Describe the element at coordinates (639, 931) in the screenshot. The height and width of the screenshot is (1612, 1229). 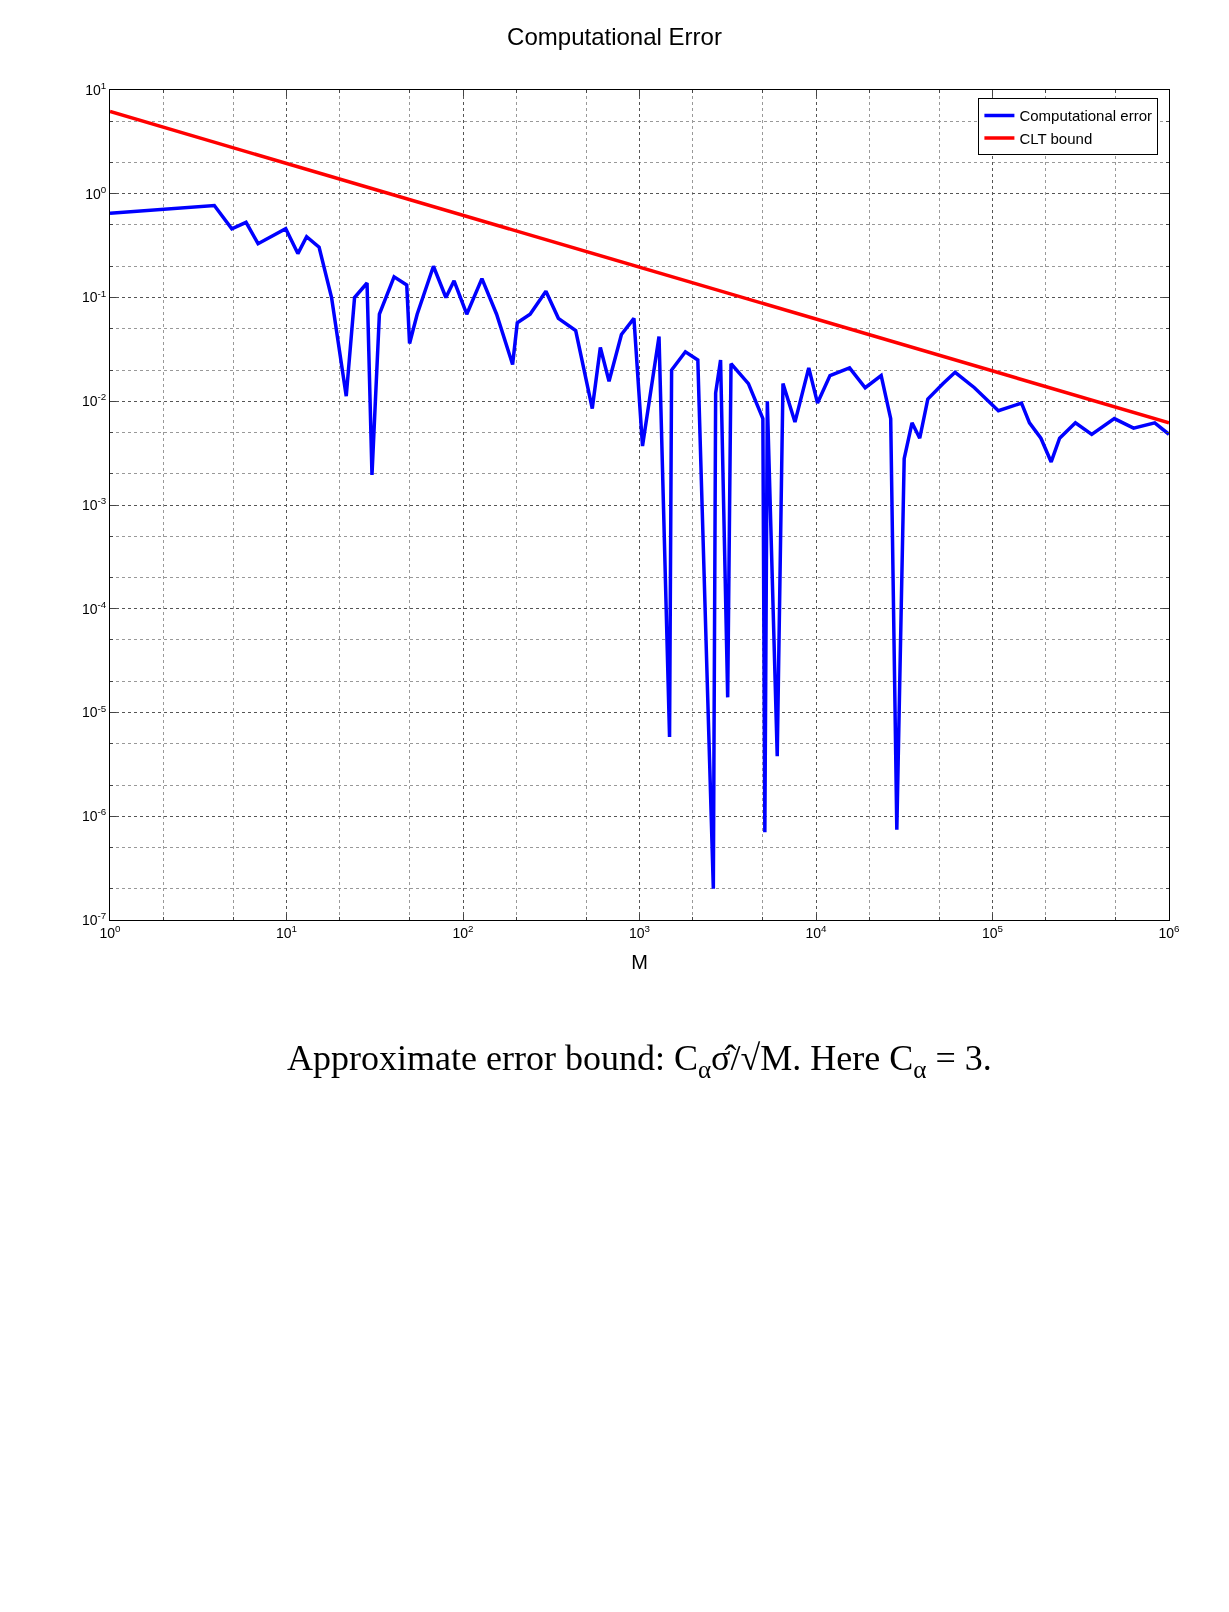
I see `x-tick-label: 10$^{3}$` at that location.